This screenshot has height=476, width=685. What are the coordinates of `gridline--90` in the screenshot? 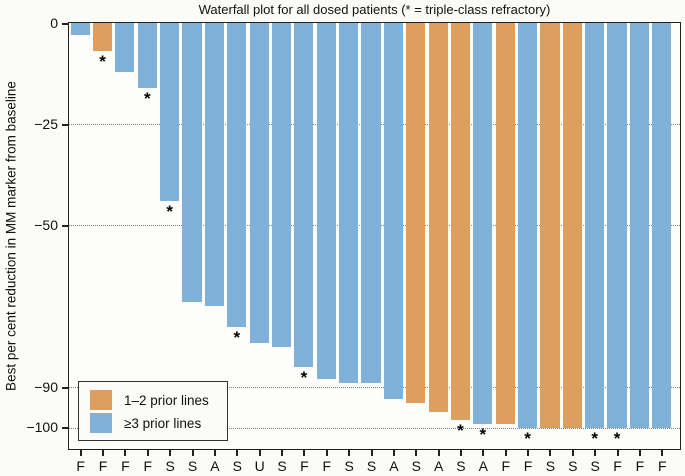 It's located at (374, 388).